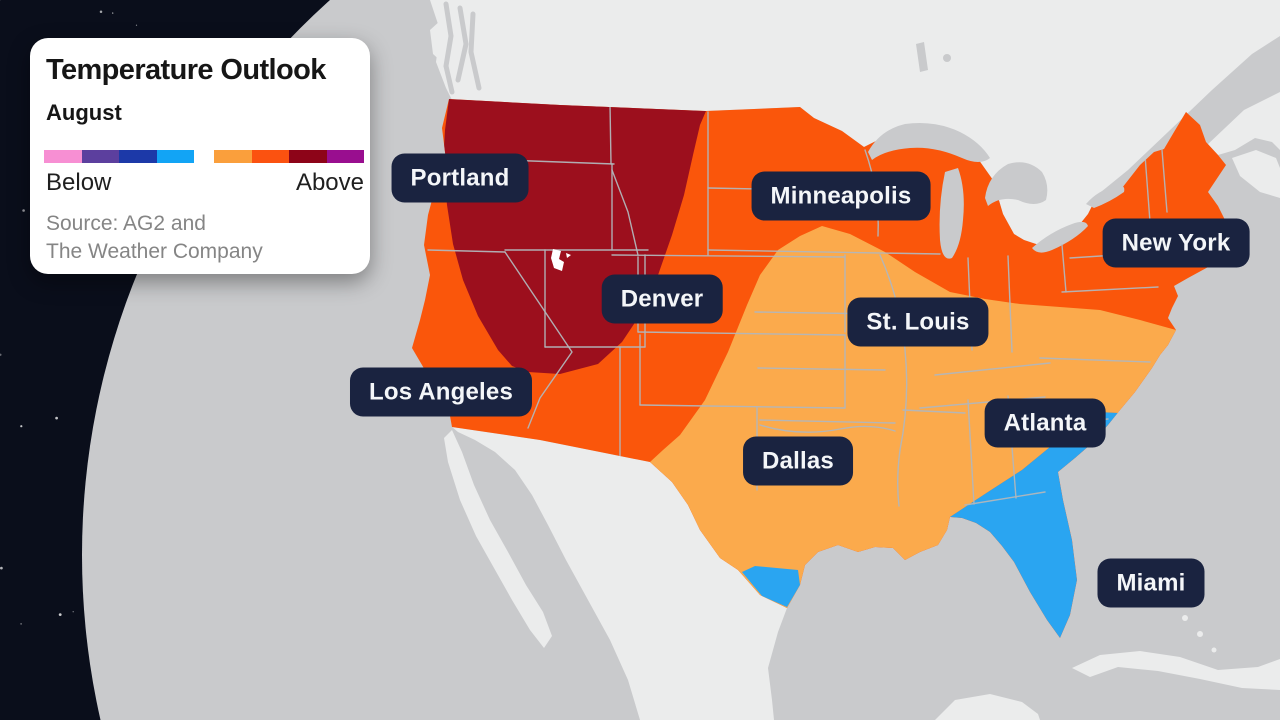  I want to click on cuba, so click(1176, 670).